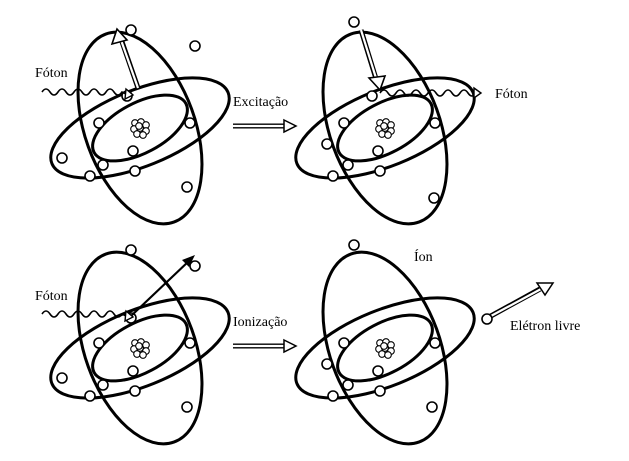 The image size is (629, 461). Describe the element at coordinates (518, 303) in the screenshot. I see `free-electron` at that location.